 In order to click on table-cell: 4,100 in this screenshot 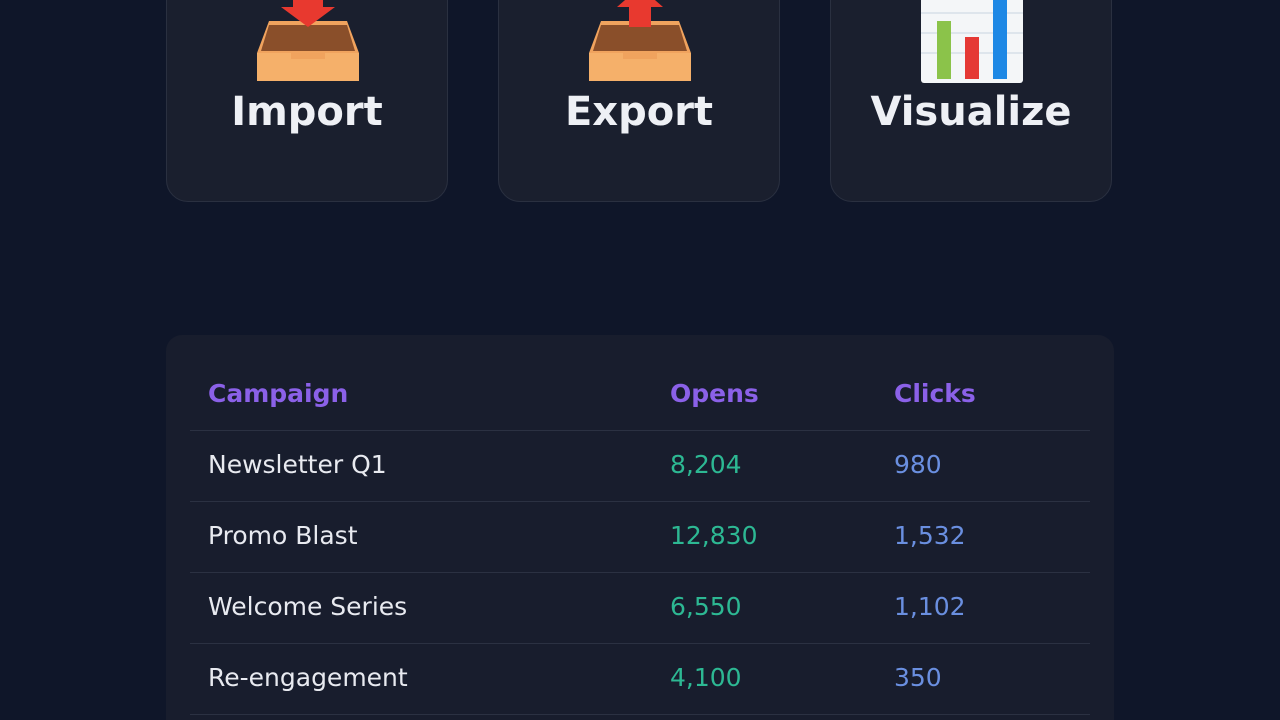, I will do `click(706, 677)`.